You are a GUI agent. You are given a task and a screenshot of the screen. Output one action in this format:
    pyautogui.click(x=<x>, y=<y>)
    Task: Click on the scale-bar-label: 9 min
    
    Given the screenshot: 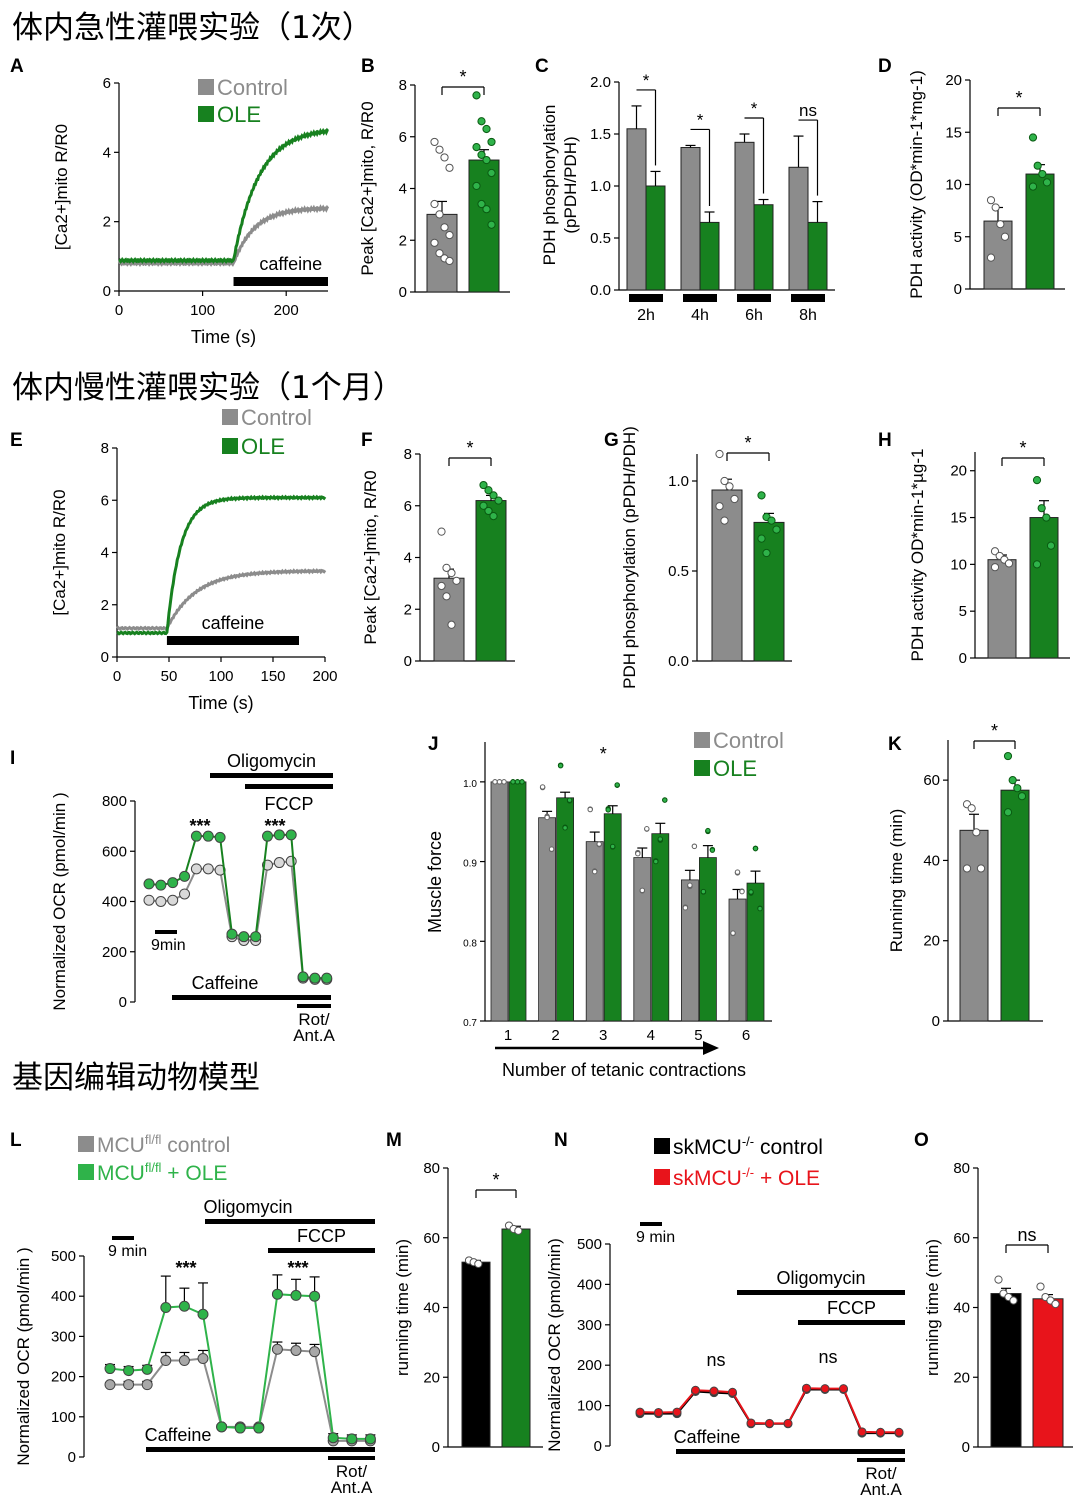 What is the action you would take?
    pyautogui.click(x=127, y=1251)
    